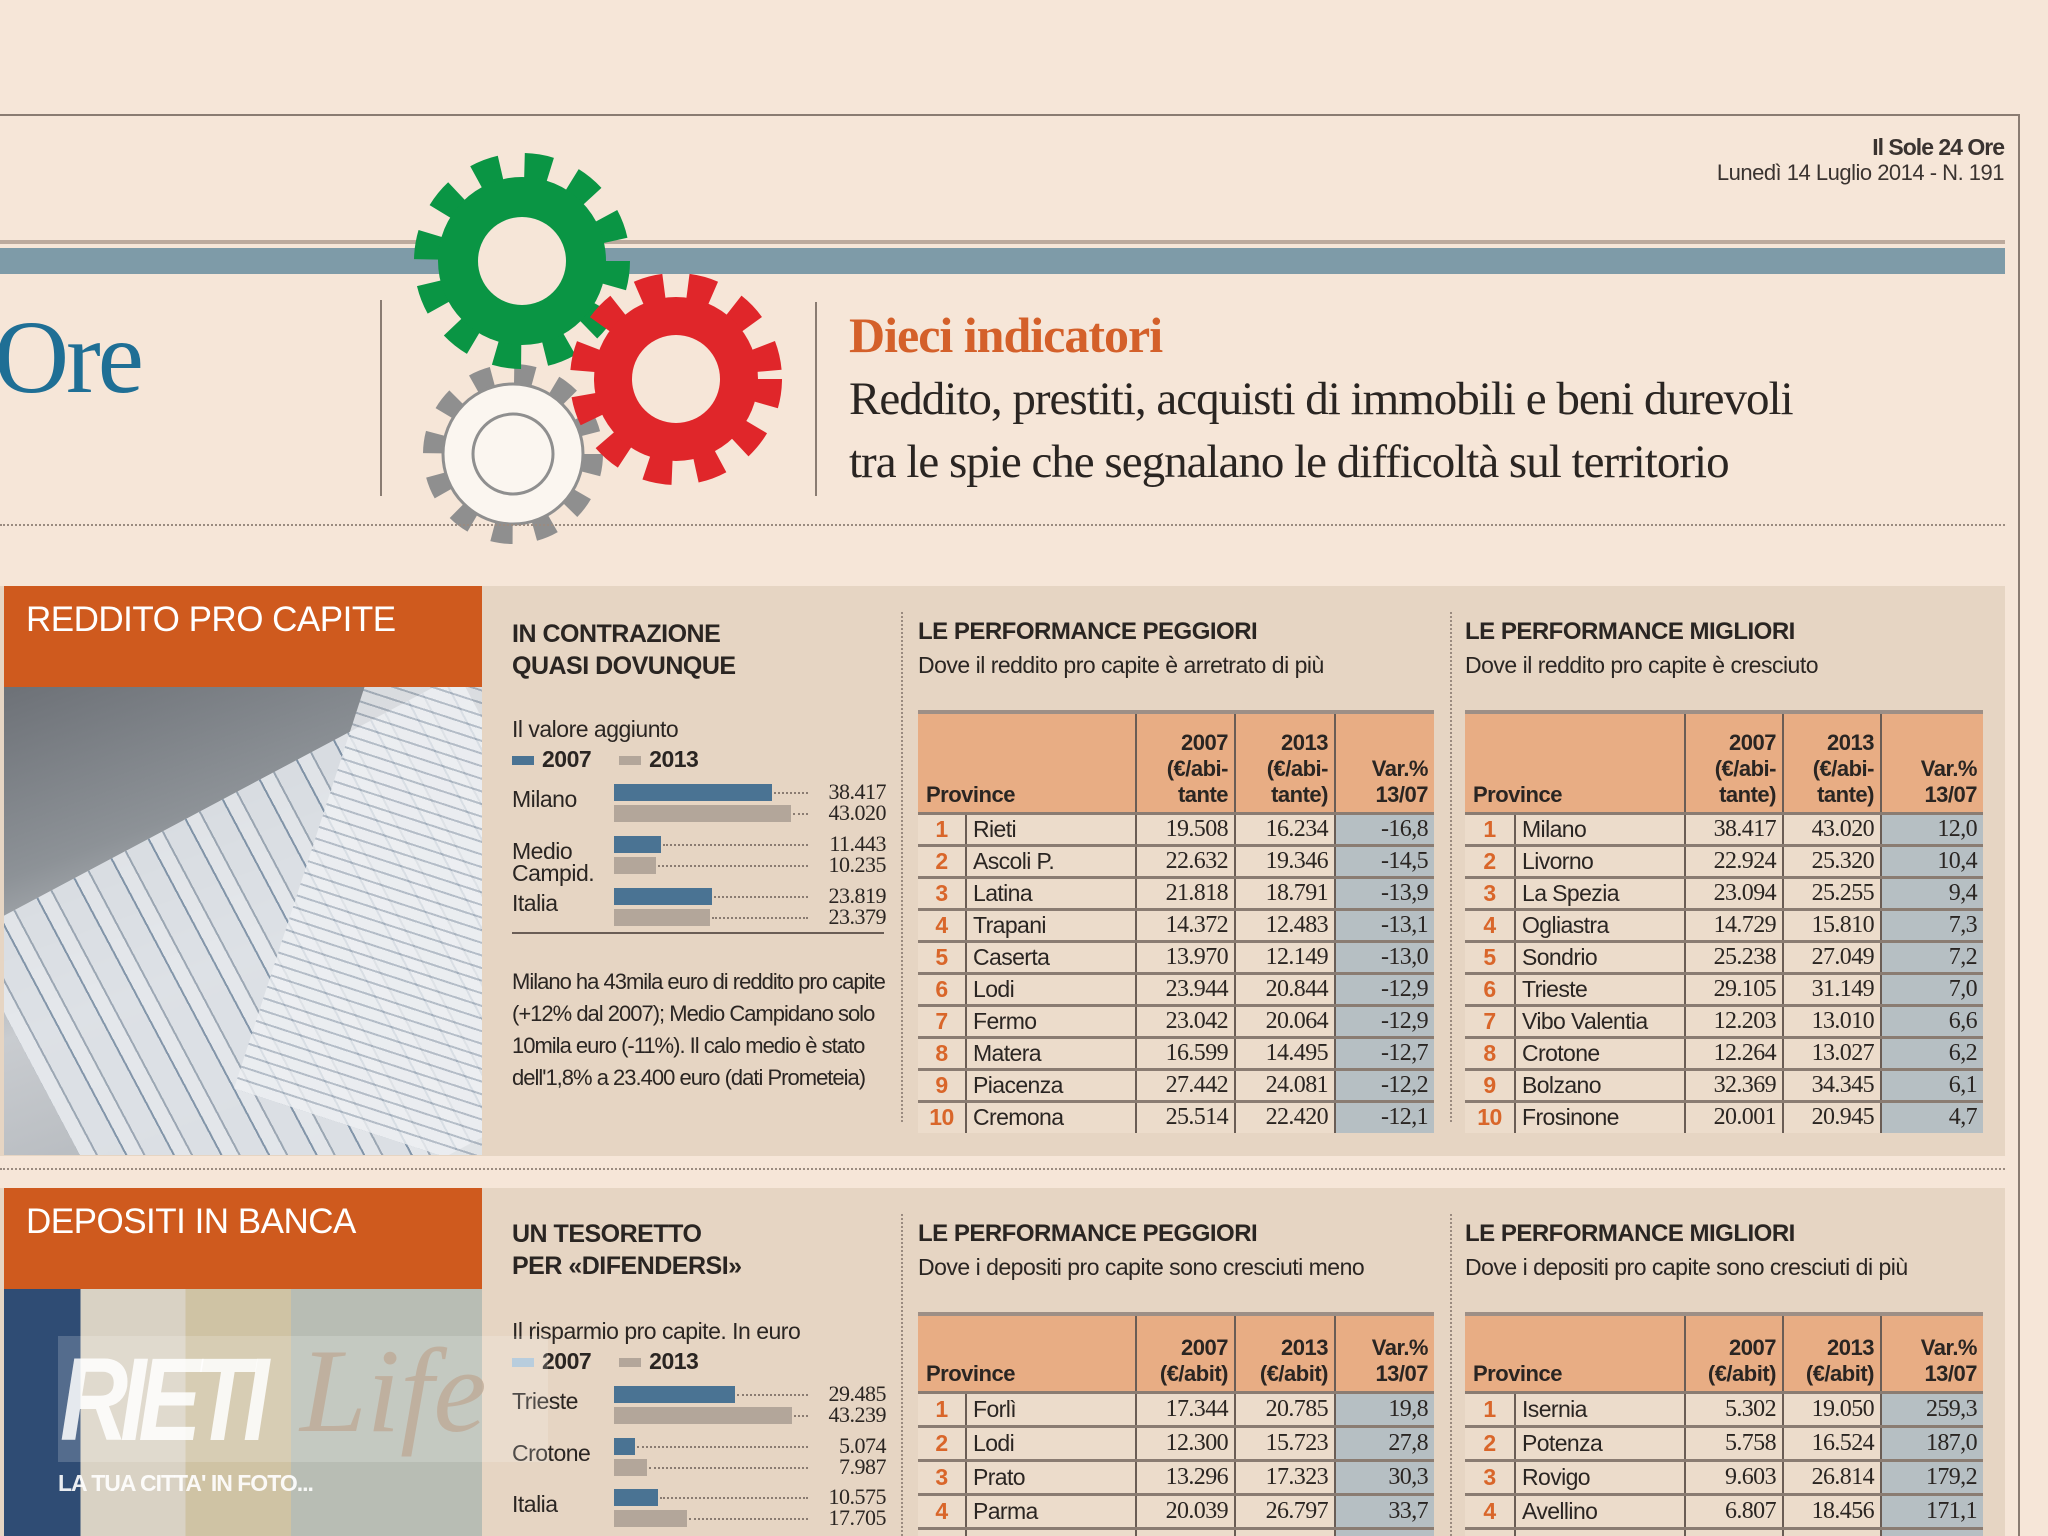 The height and width of the screenshot is (1536, 2048). Describe the element at coordinates (1932, 988) in the screenshot. I see `var-pct-cell: 7,0` at that location.